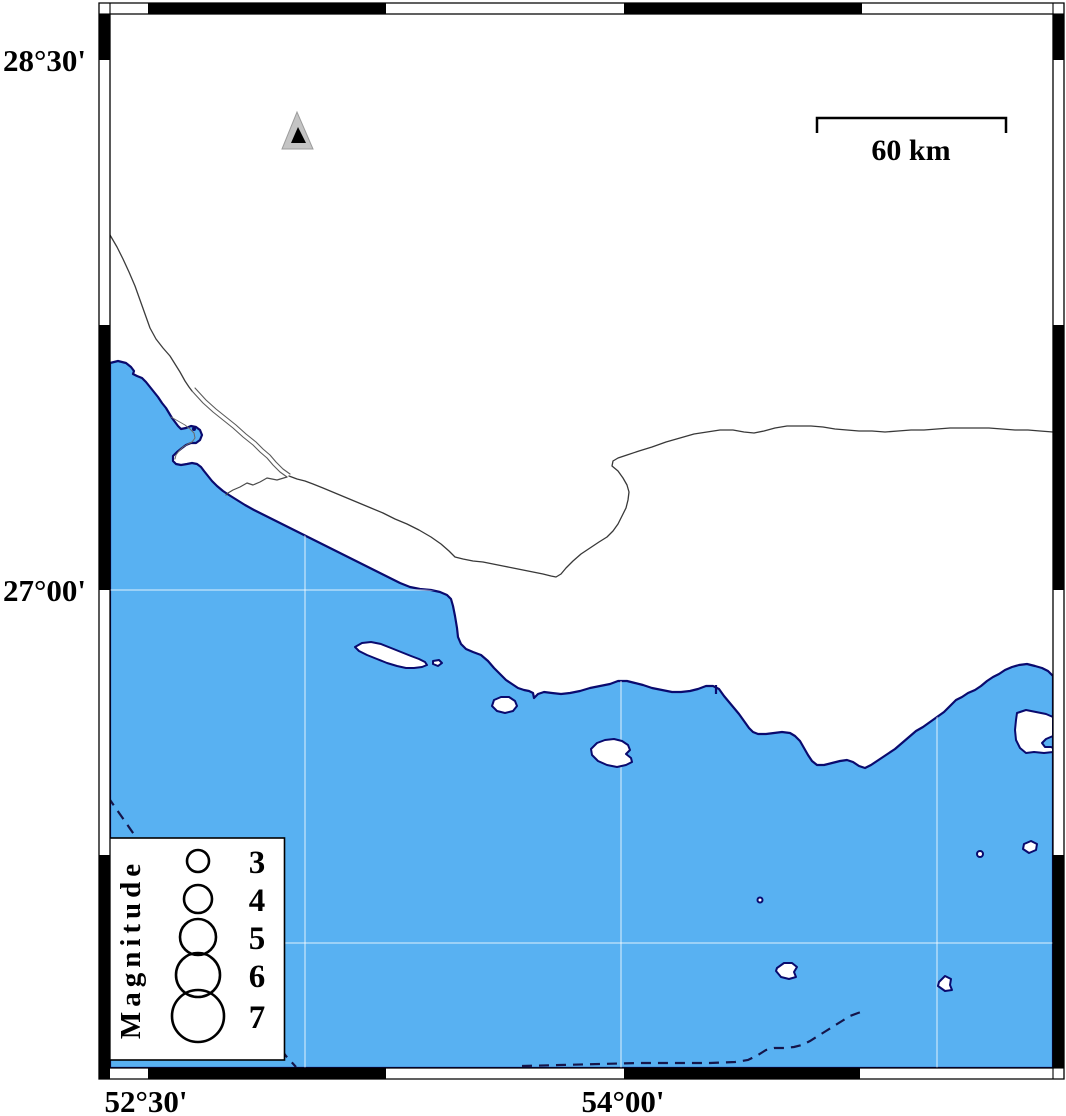  What do you see at coordinates (693, 1038) in the screenshot?
I see `dashed-boundary-south` at bounding box center [693, 1038].